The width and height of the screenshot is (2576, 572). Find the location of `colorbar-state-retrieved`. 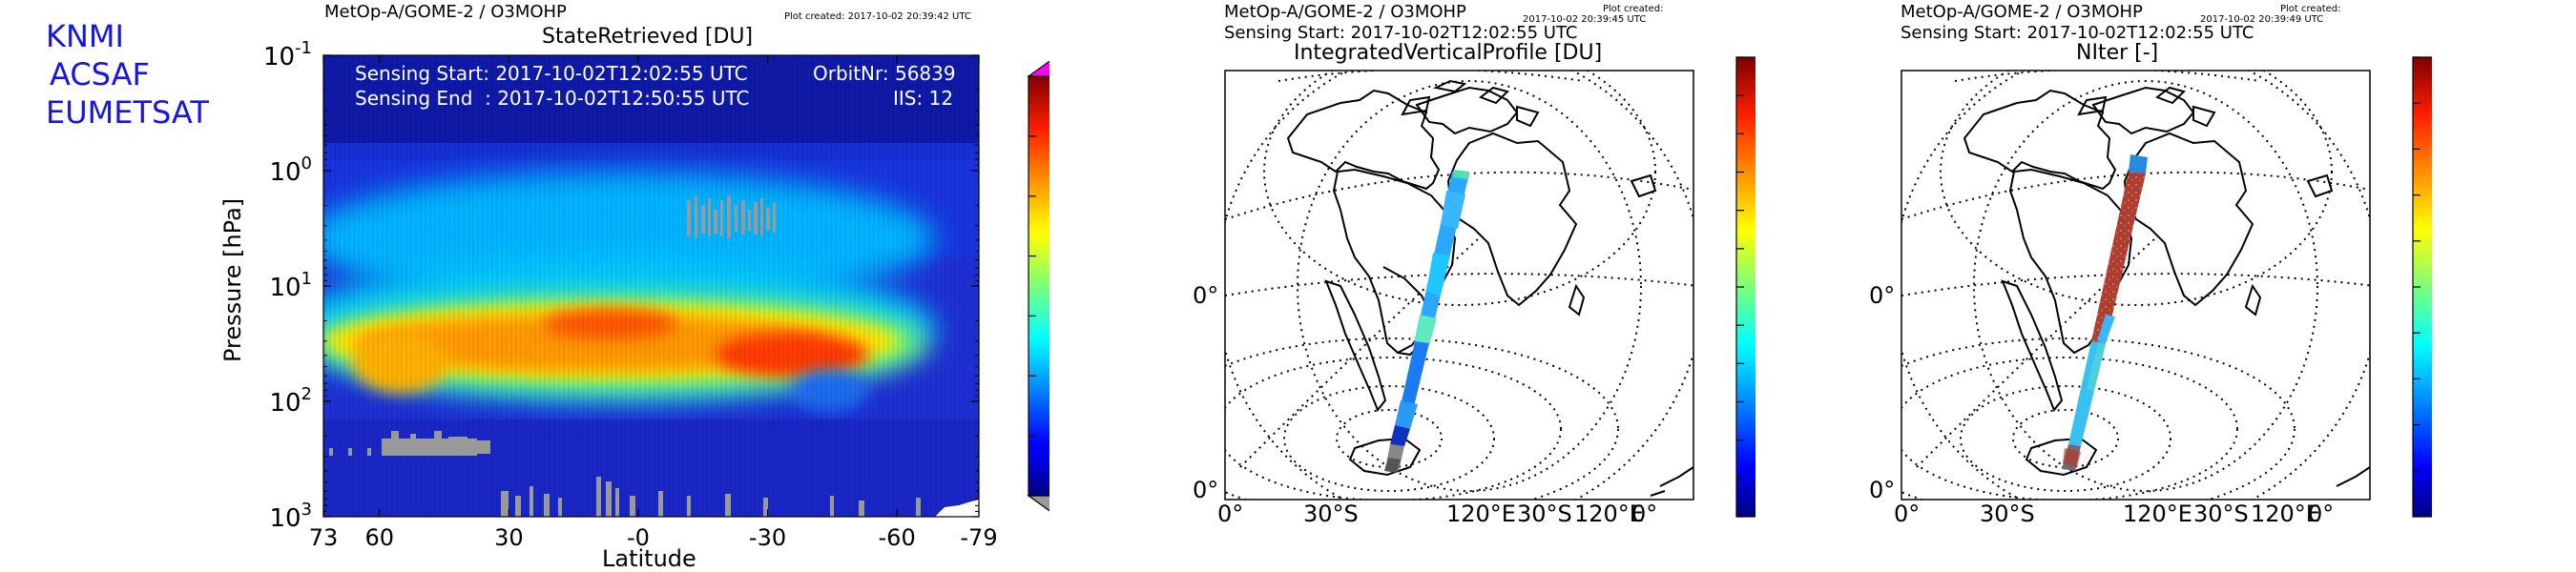

colorbar-state-retrieved is located at coordinates (1038, 286).